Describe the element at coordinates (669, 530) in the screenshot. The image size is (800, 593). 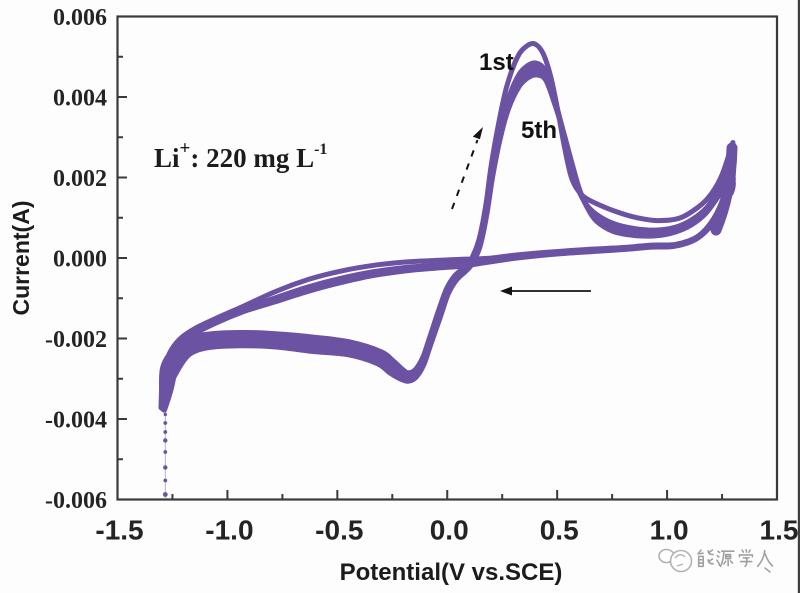
I see `svg-text: 1.0` at that location.